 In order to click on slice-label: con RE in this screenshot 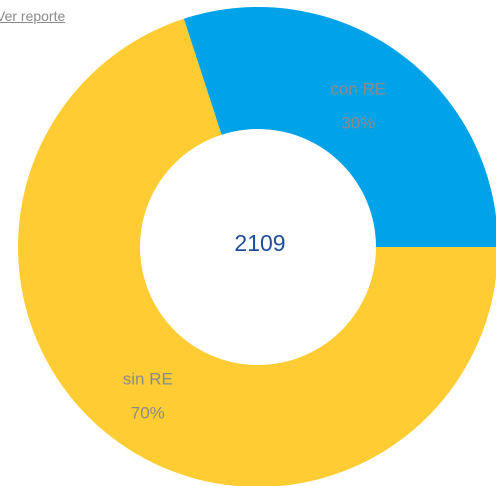, I will do `click(358, 89)`.